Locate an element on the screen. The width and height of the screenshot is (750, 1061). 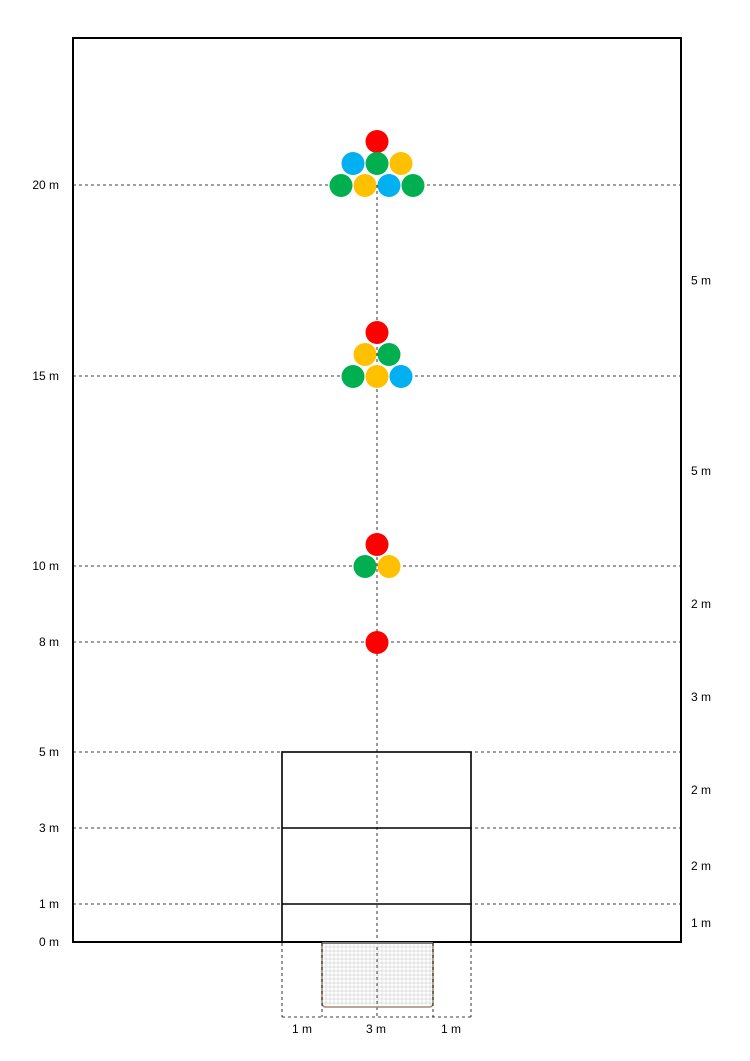
distance-label: 8 m is located at coordinates (49, 642).